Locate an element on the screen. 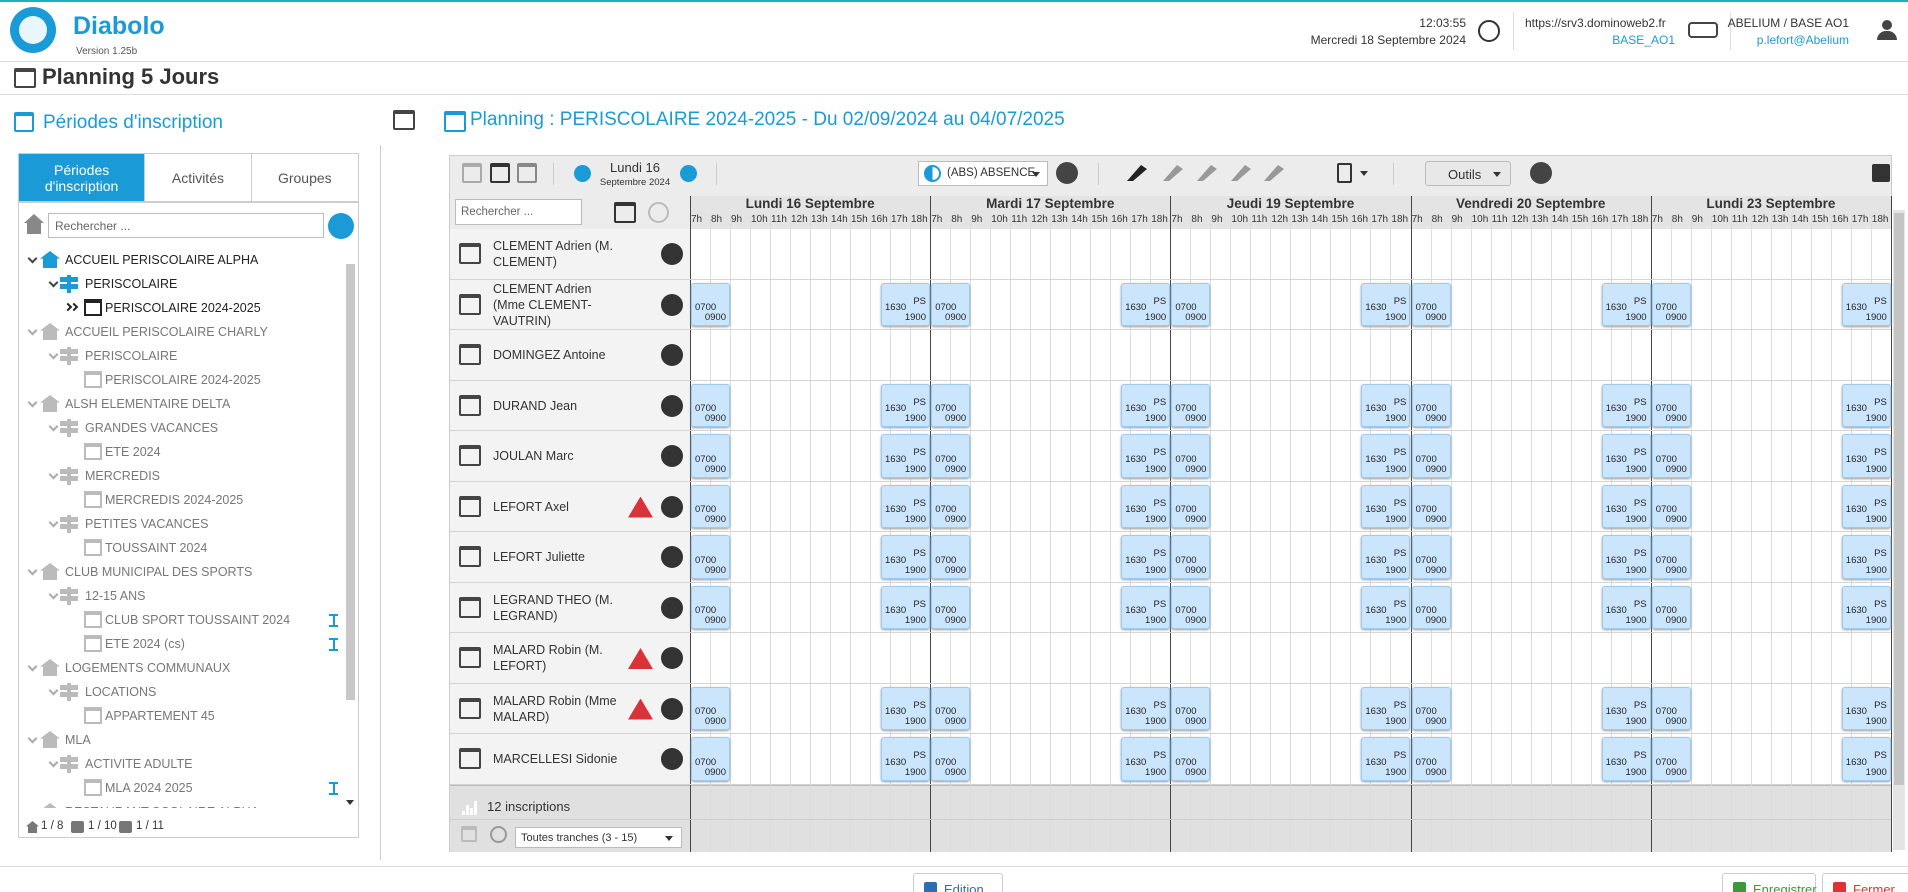 The width and height of the screenshot is (1908, 892). clock-button is located at coordinates (658, 212).